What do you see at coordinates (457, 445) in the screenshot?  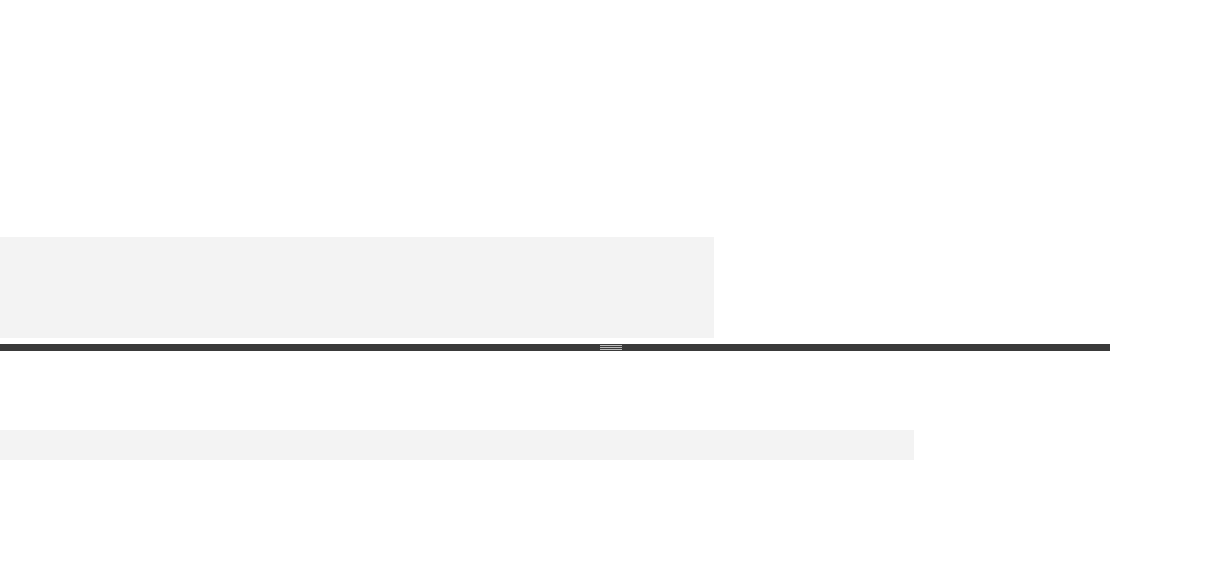 I see `legend-bottom` at bounding box center [457, 445].